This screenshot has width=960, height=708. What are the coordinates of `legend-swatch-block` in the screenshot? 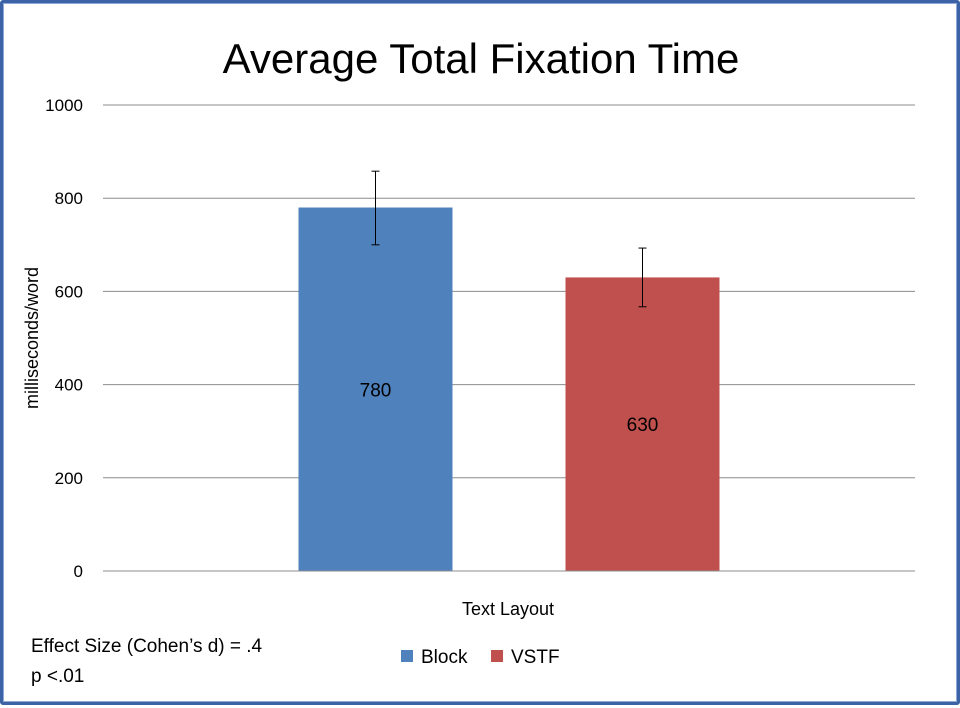 It's located at (407, 656).